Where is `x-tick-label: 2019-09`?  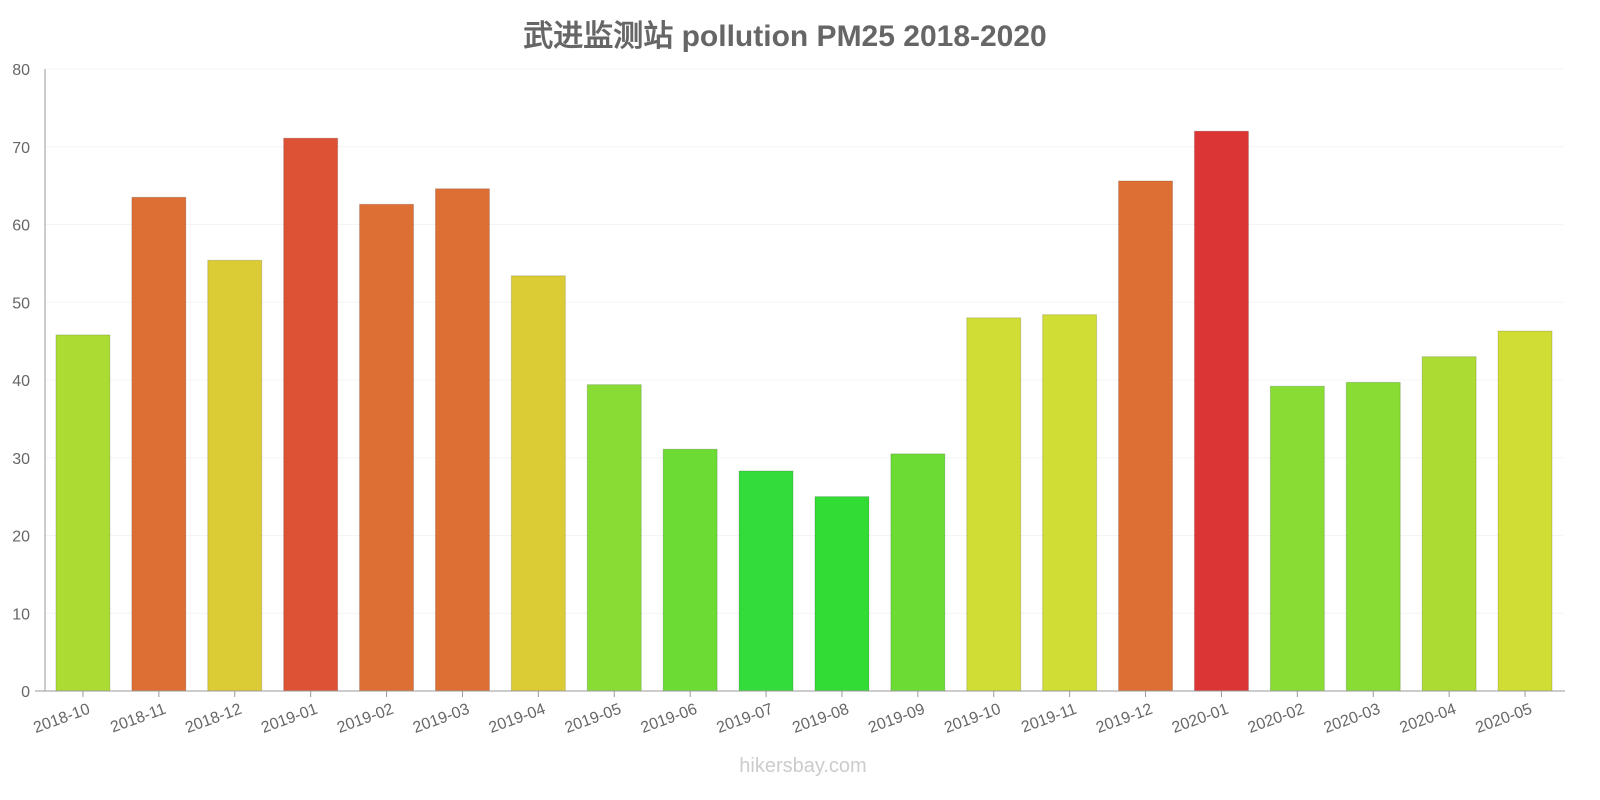
x-tick-label: 2019-09 is located at coordinates (896, 719).